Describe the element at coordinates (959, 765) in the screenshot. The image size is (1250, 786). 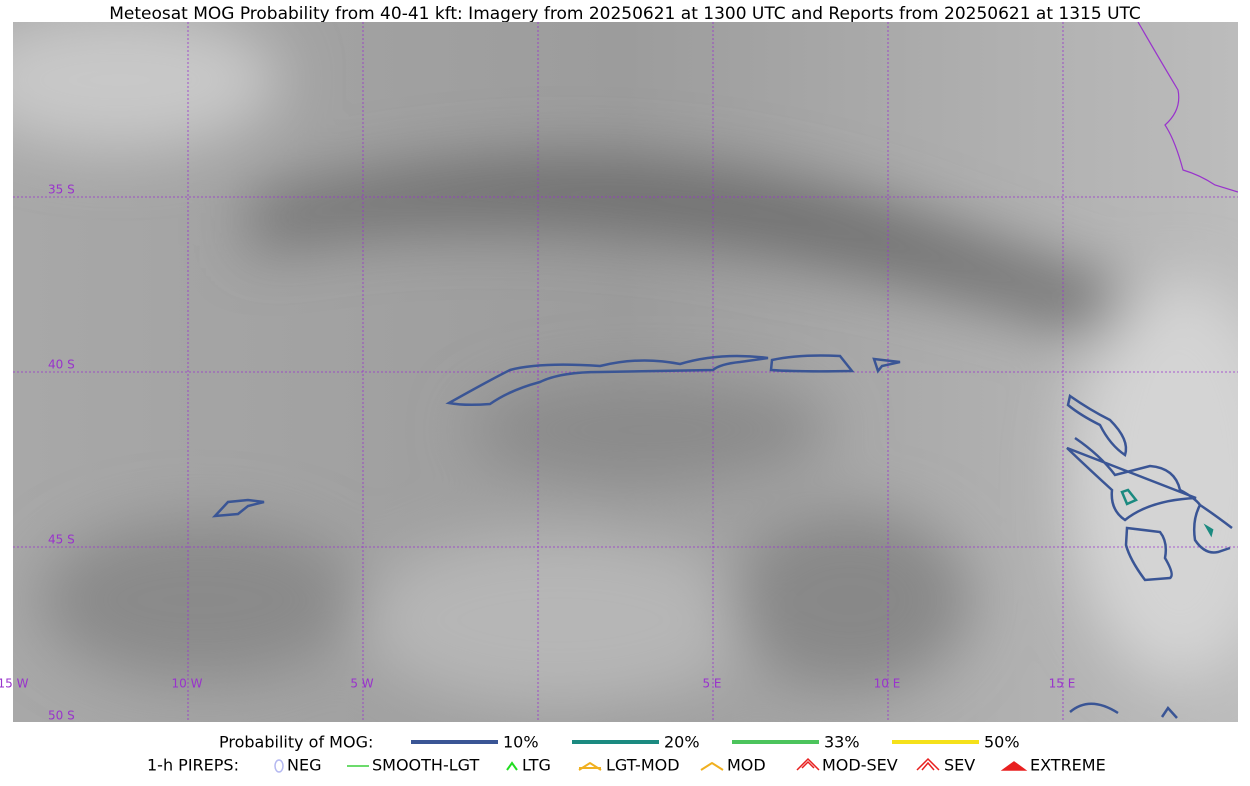
I see `pirep-label: SEV` at that location.